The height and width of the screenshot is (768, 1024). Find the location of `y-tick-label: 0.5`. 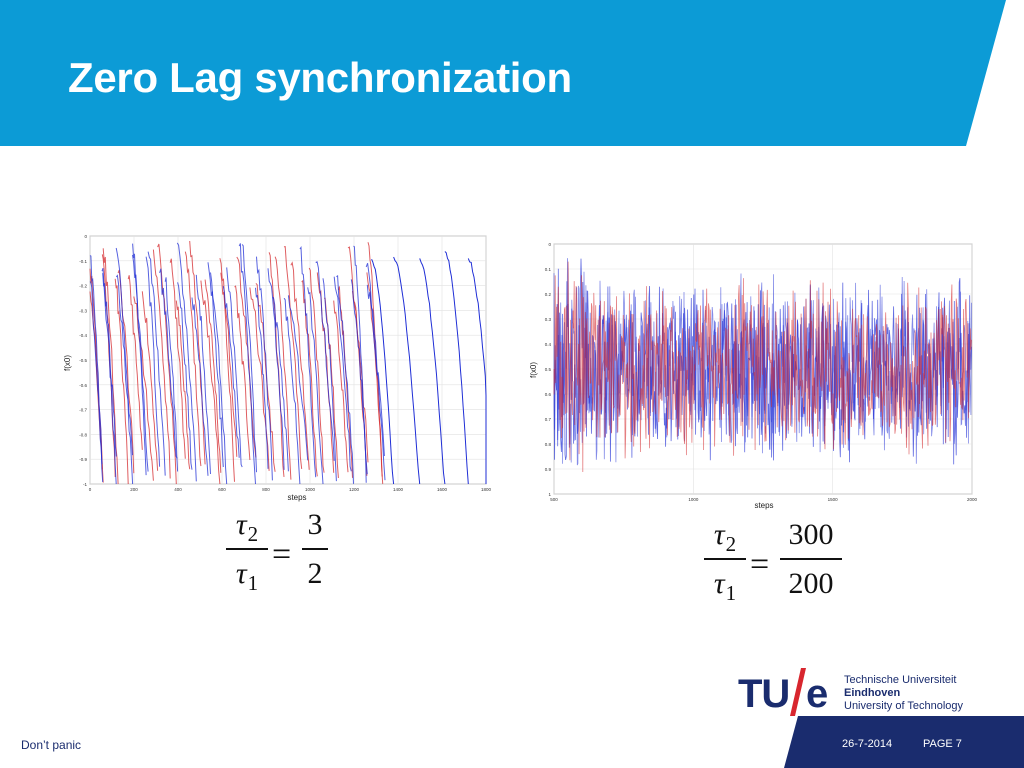

y-tick-label: 0.5 is located at coordinates (548, 369).